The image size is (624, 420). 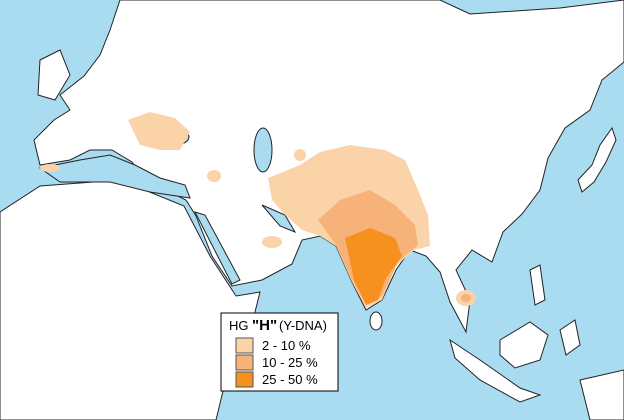 I want to click on shading-levant, so click(x=214, y=176).